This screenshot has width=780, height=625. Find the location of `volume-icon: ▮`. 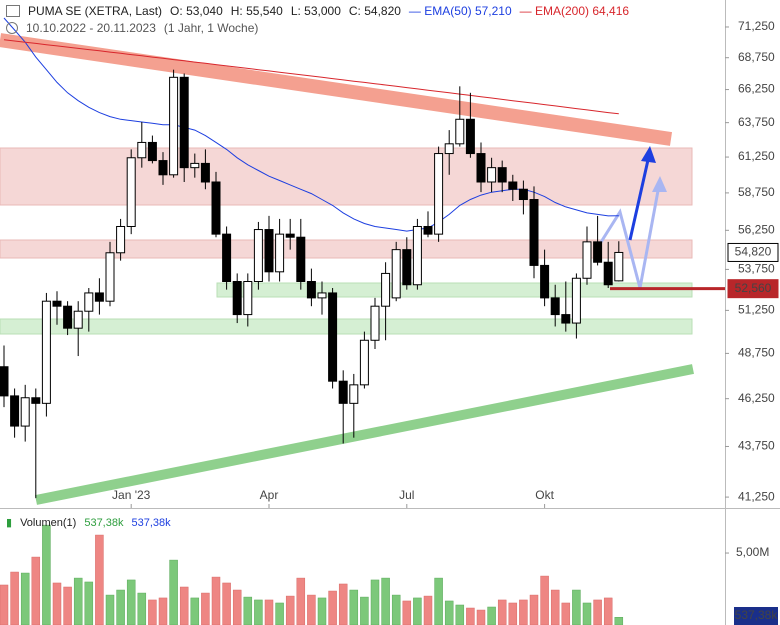

volume-icon: ▮ is located at coordinates (9, 523).